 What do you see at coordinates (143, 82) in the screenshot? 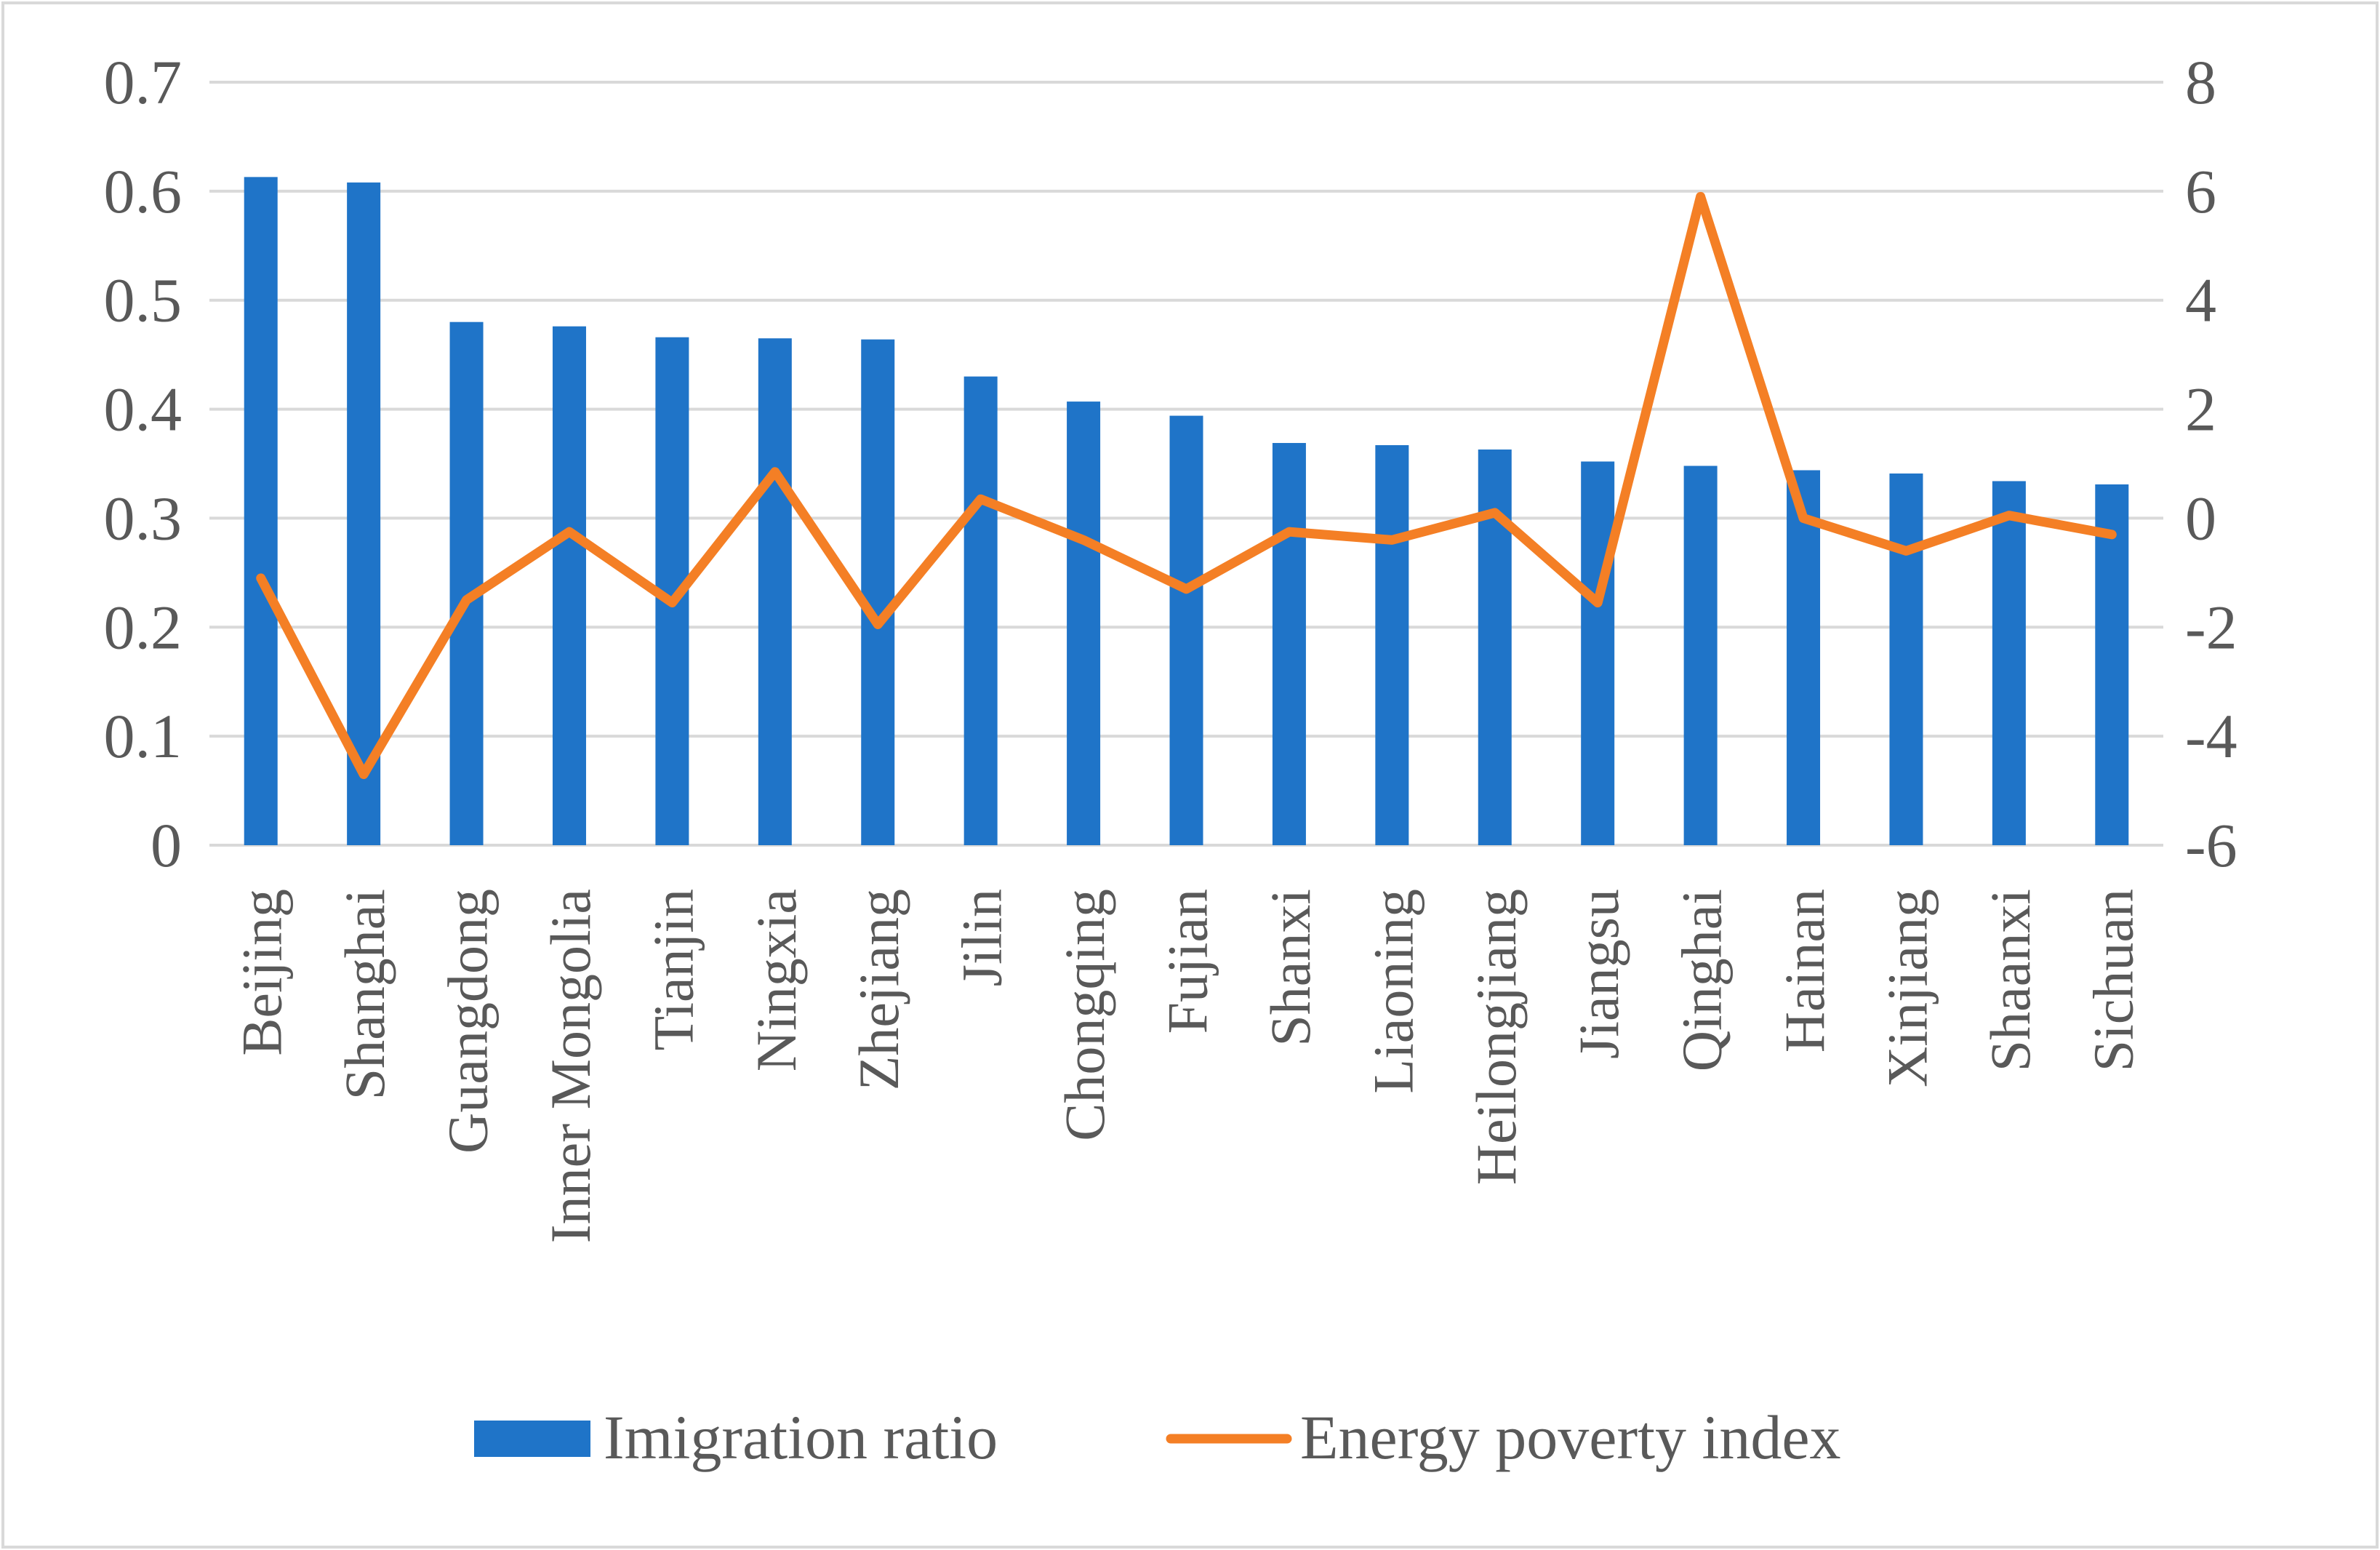
I see `left-y-tick-label: 0.7` at bounding box center [143, 82].